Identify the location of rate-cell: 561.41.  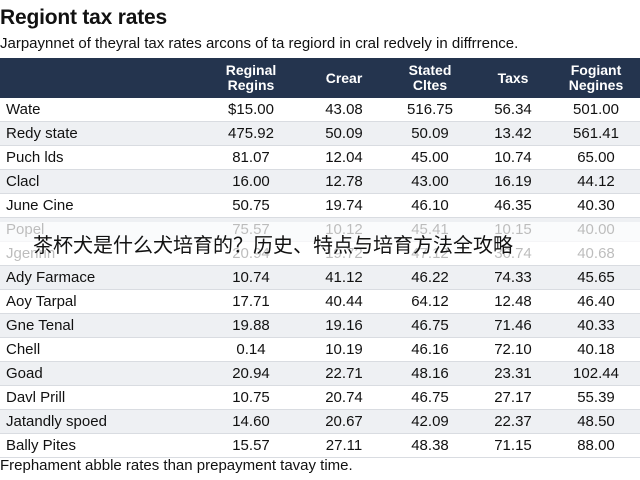
(596, 133).